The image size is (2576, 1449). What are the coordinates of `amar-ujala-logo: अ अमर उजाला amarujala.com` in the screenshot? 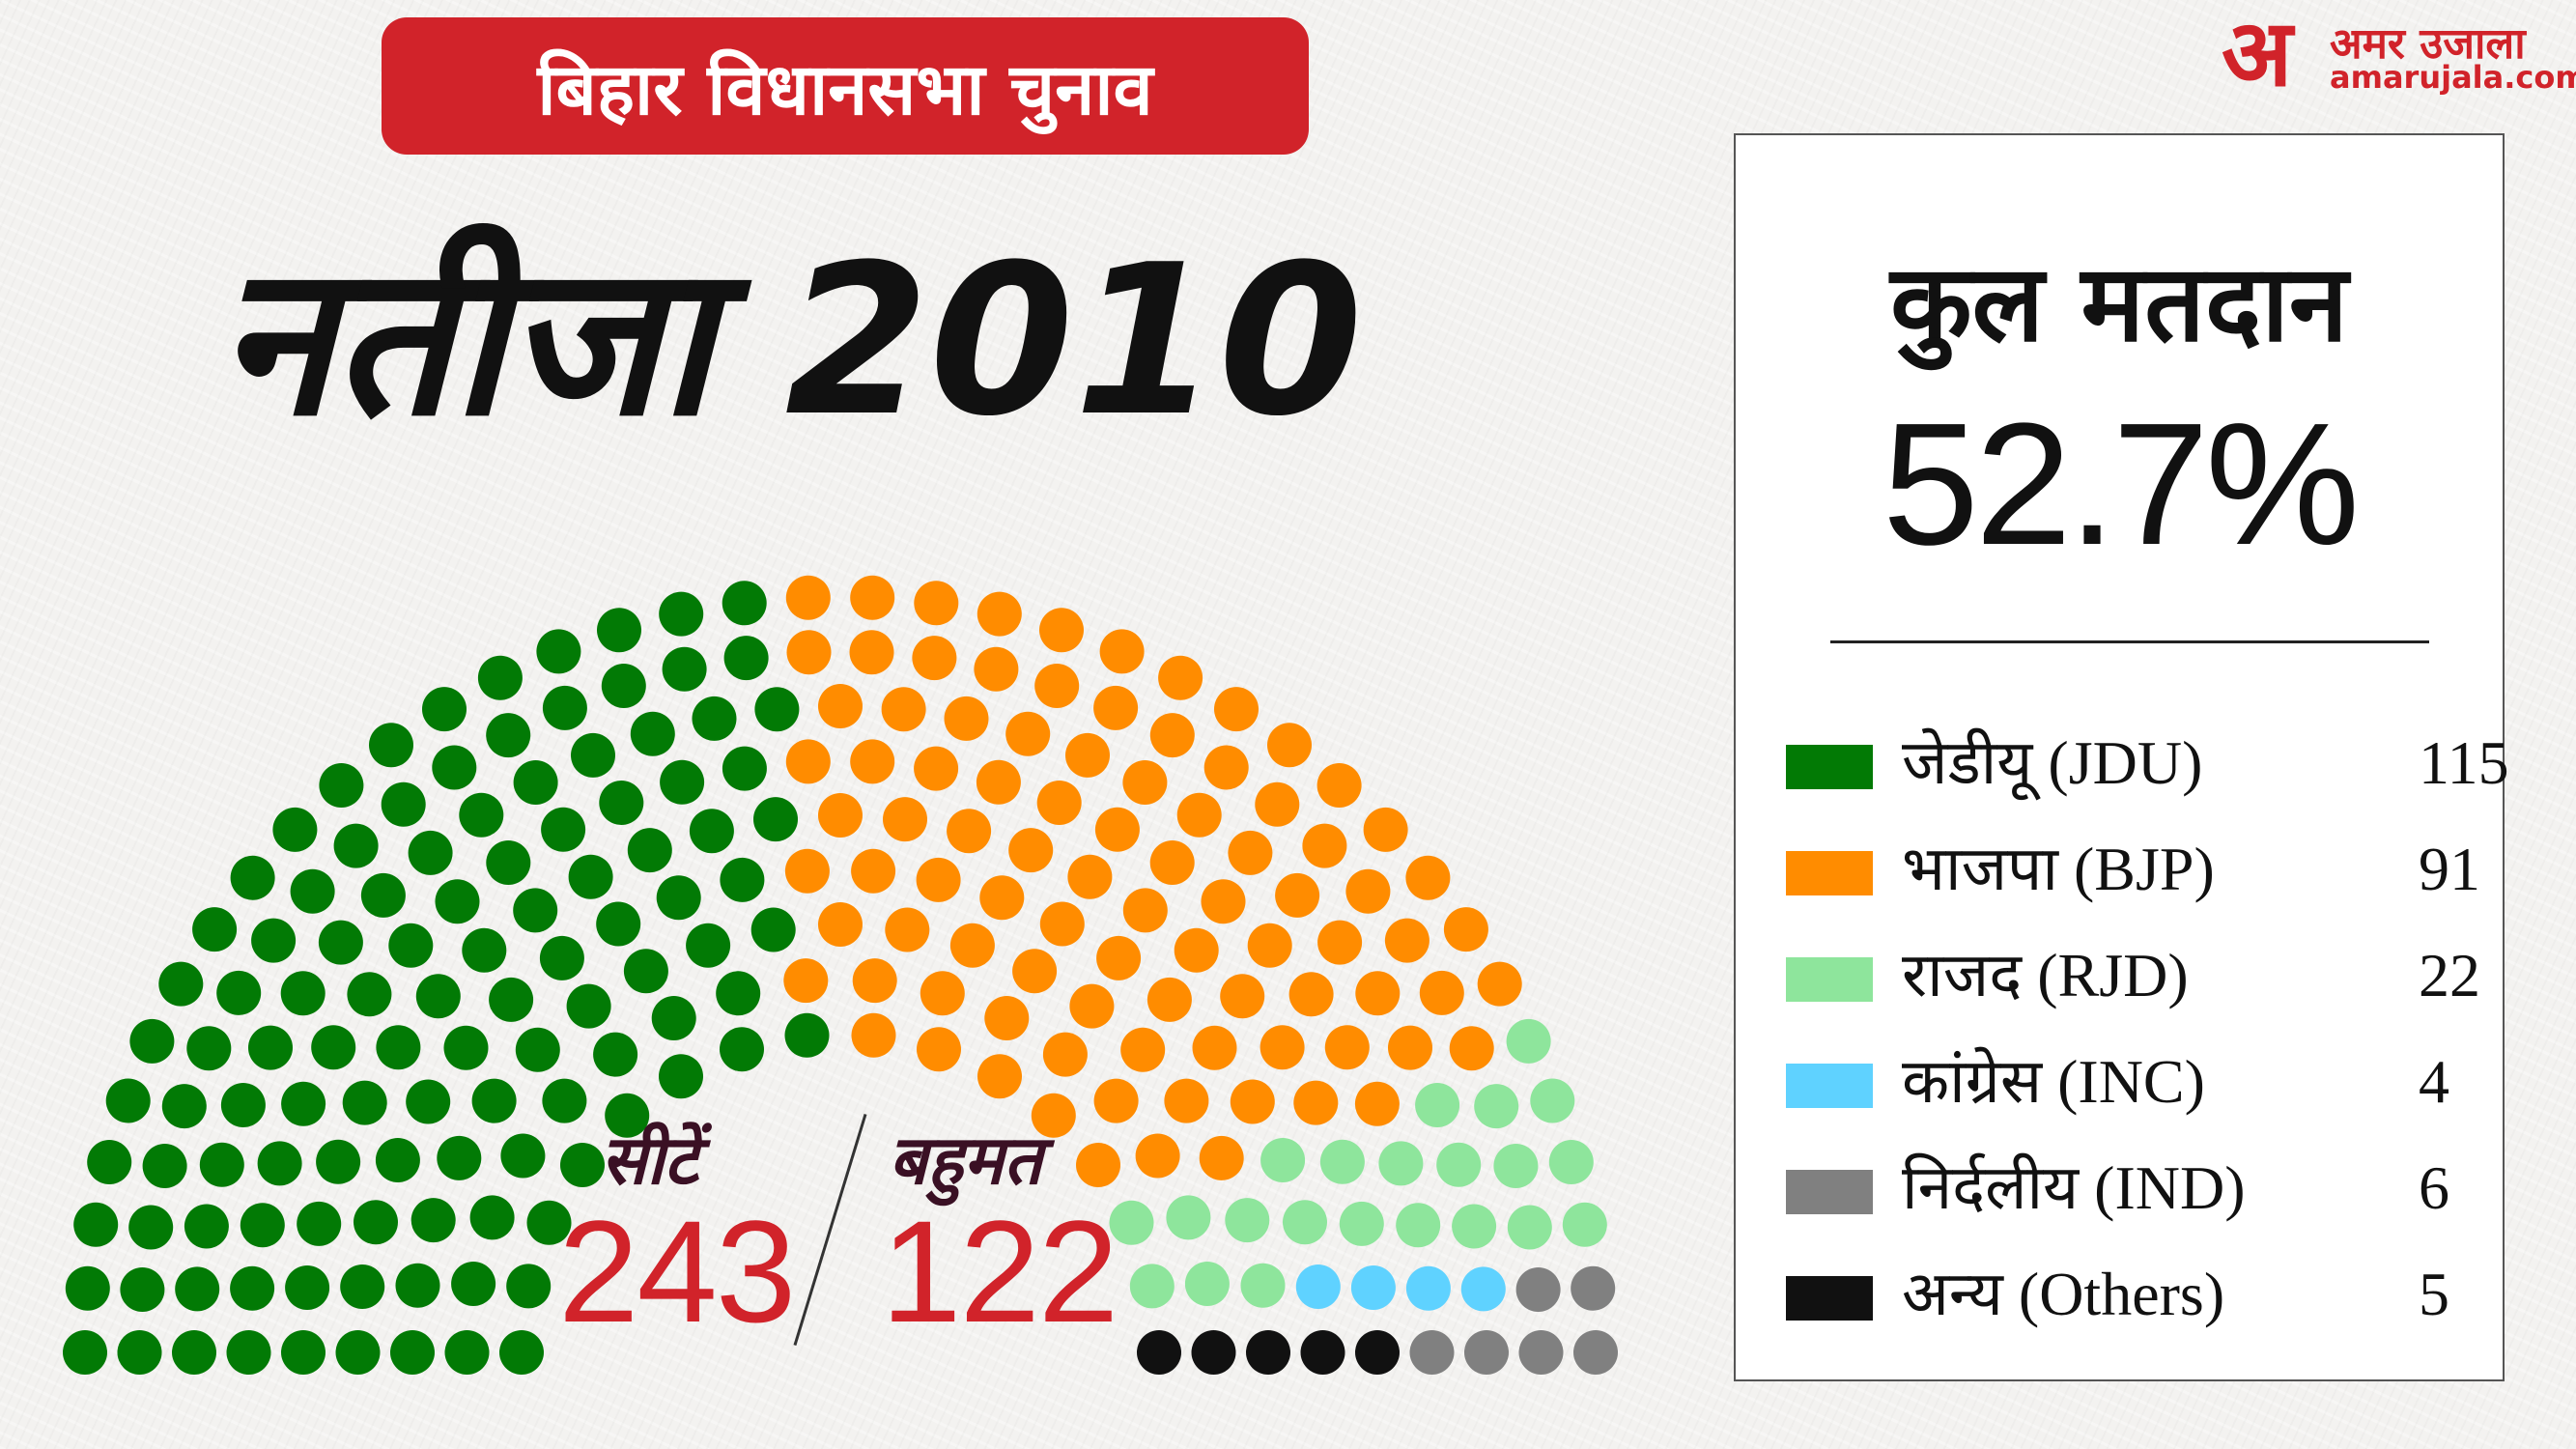 It's located at (2399, 53).